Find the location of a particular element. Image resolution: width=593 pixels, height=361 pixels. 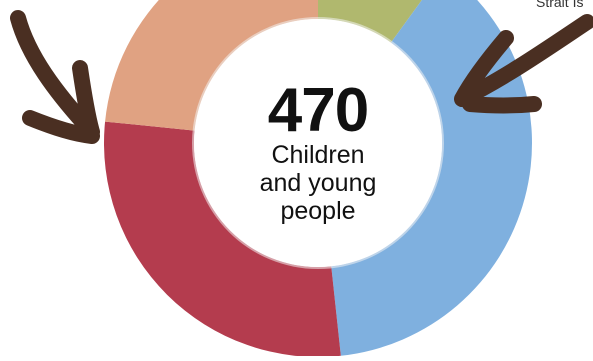

center-total-value: 470 is located at coordinates (318, 110).